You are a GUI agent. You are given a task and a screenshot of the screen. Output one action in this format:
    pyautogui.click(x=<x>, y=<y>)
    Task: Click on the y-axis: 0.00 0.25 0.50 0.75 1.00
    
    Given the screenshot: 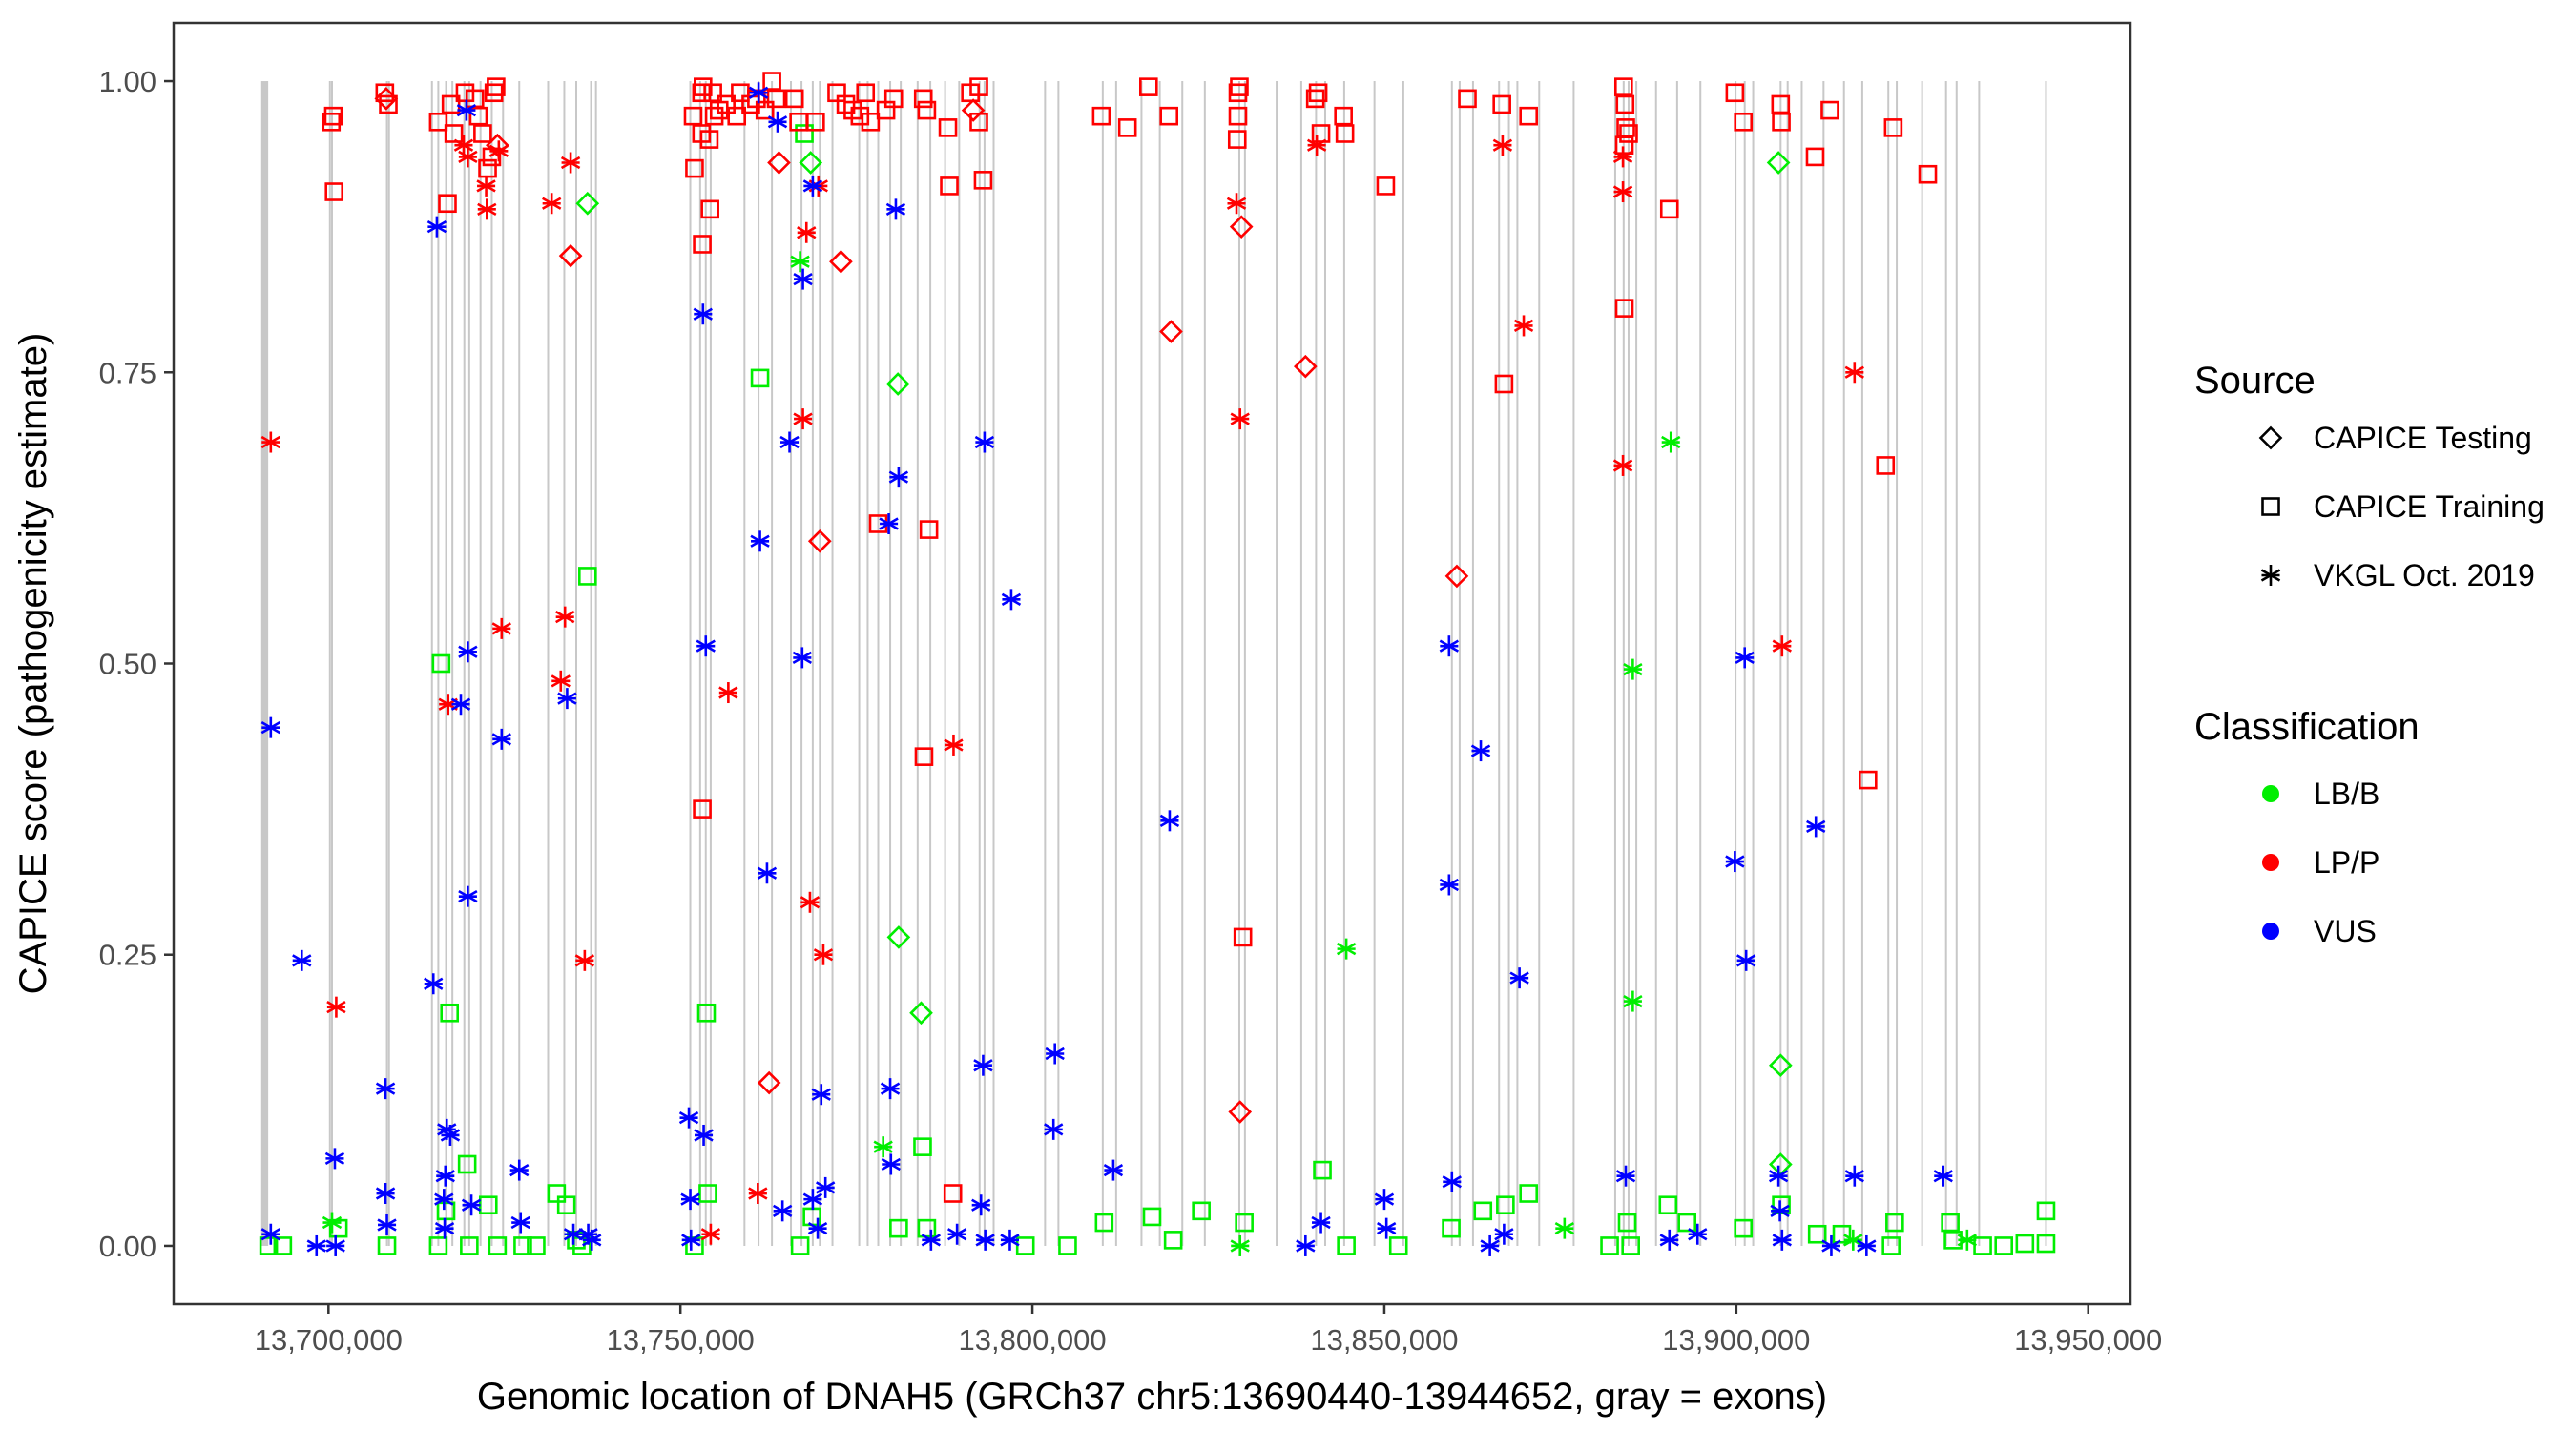 What is the action you would take?
    pyautogui.click(x=136, y=664)
    